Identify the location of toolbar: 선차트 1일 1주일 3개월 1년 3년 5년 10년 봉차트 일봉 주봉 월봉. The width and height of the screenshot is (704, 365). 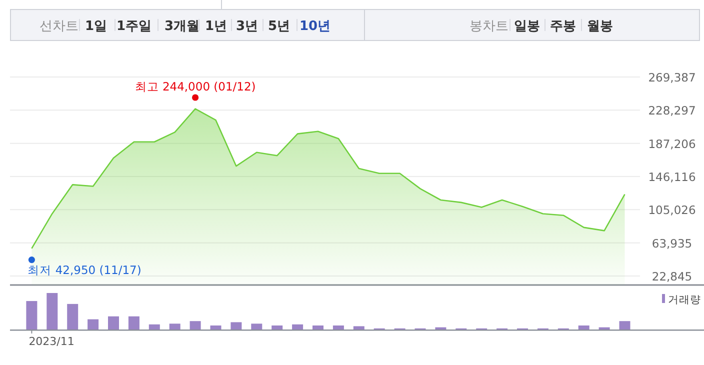
(355, 20).